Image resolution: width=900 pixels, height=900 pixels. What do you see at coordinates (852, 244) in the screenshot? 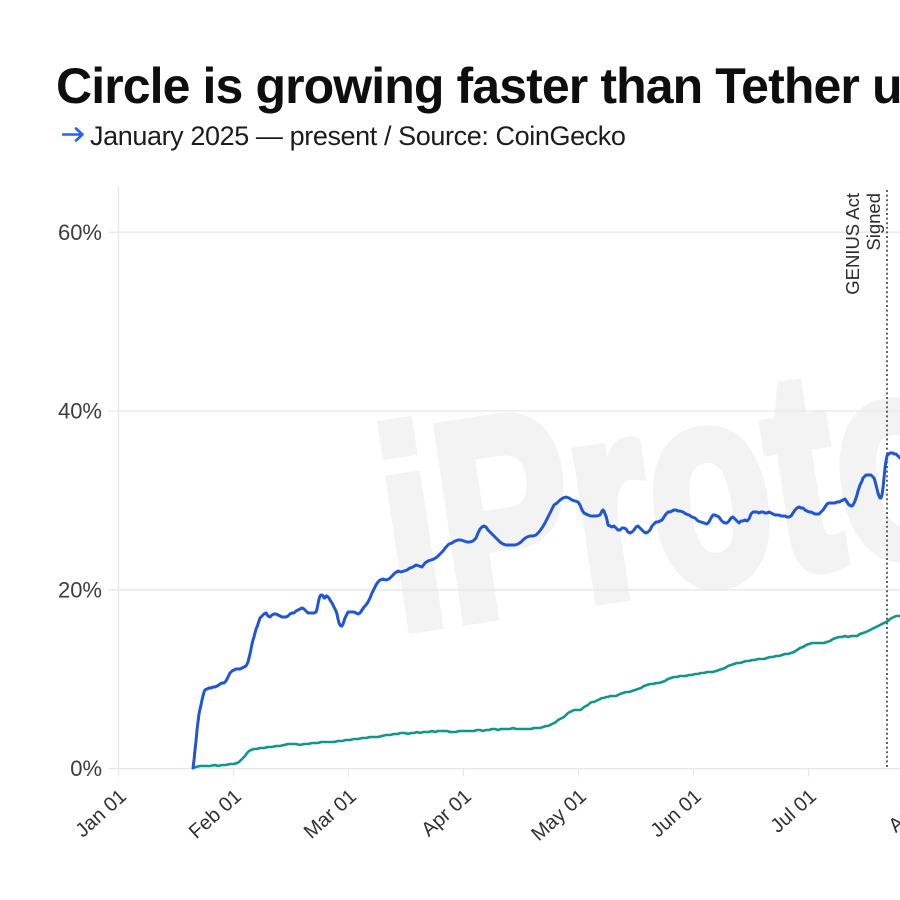
I see `svg-text: GENIUS Act` at bounding box center [852, 244].